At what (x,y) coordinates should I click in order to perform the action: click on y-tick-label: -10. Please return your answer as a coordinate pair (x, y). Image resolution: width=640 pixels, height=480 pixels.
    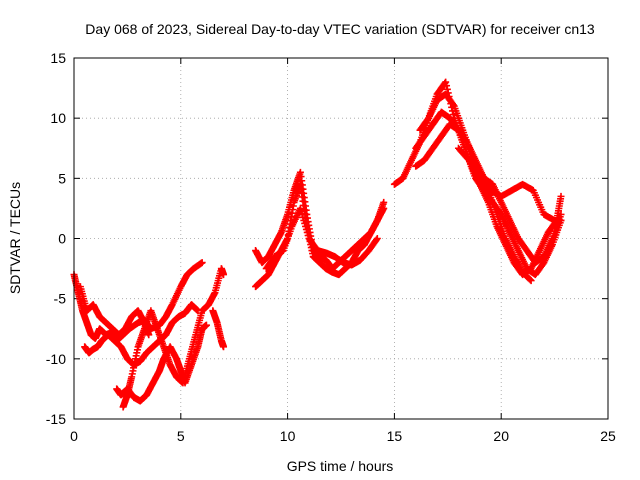
    Looking at the image, I should click on (56, 359).